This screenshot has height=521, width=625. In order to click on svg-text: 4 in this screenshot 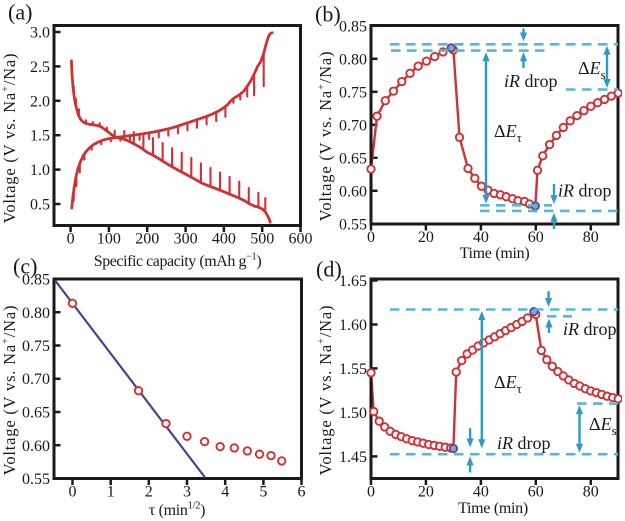, I will do `click(225, 492)`.